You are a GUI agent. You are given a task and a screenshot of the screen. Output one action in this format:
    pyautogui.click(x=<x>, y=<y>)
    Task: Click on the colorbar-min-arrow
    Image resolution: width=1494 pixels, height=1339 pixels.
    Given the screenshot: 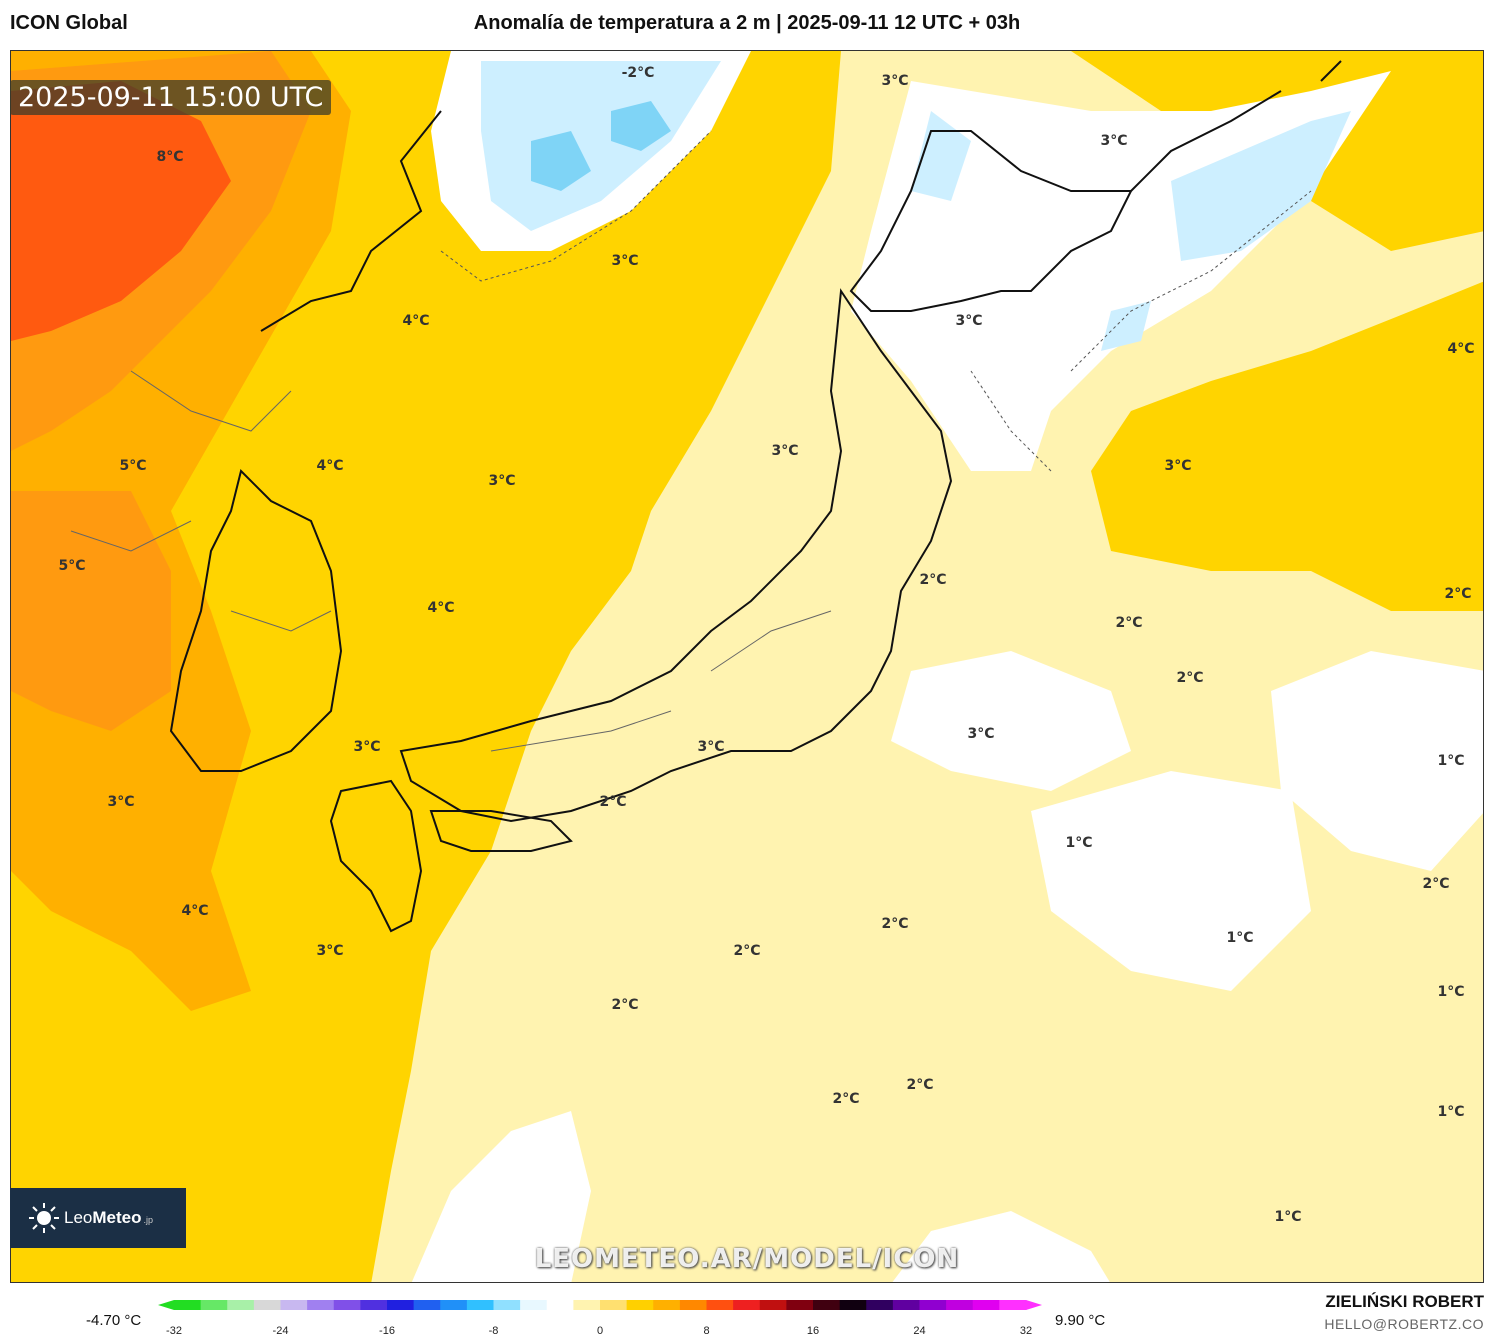 What is the action you would take?
    pyautogui.click(x=166, y=1305)
    